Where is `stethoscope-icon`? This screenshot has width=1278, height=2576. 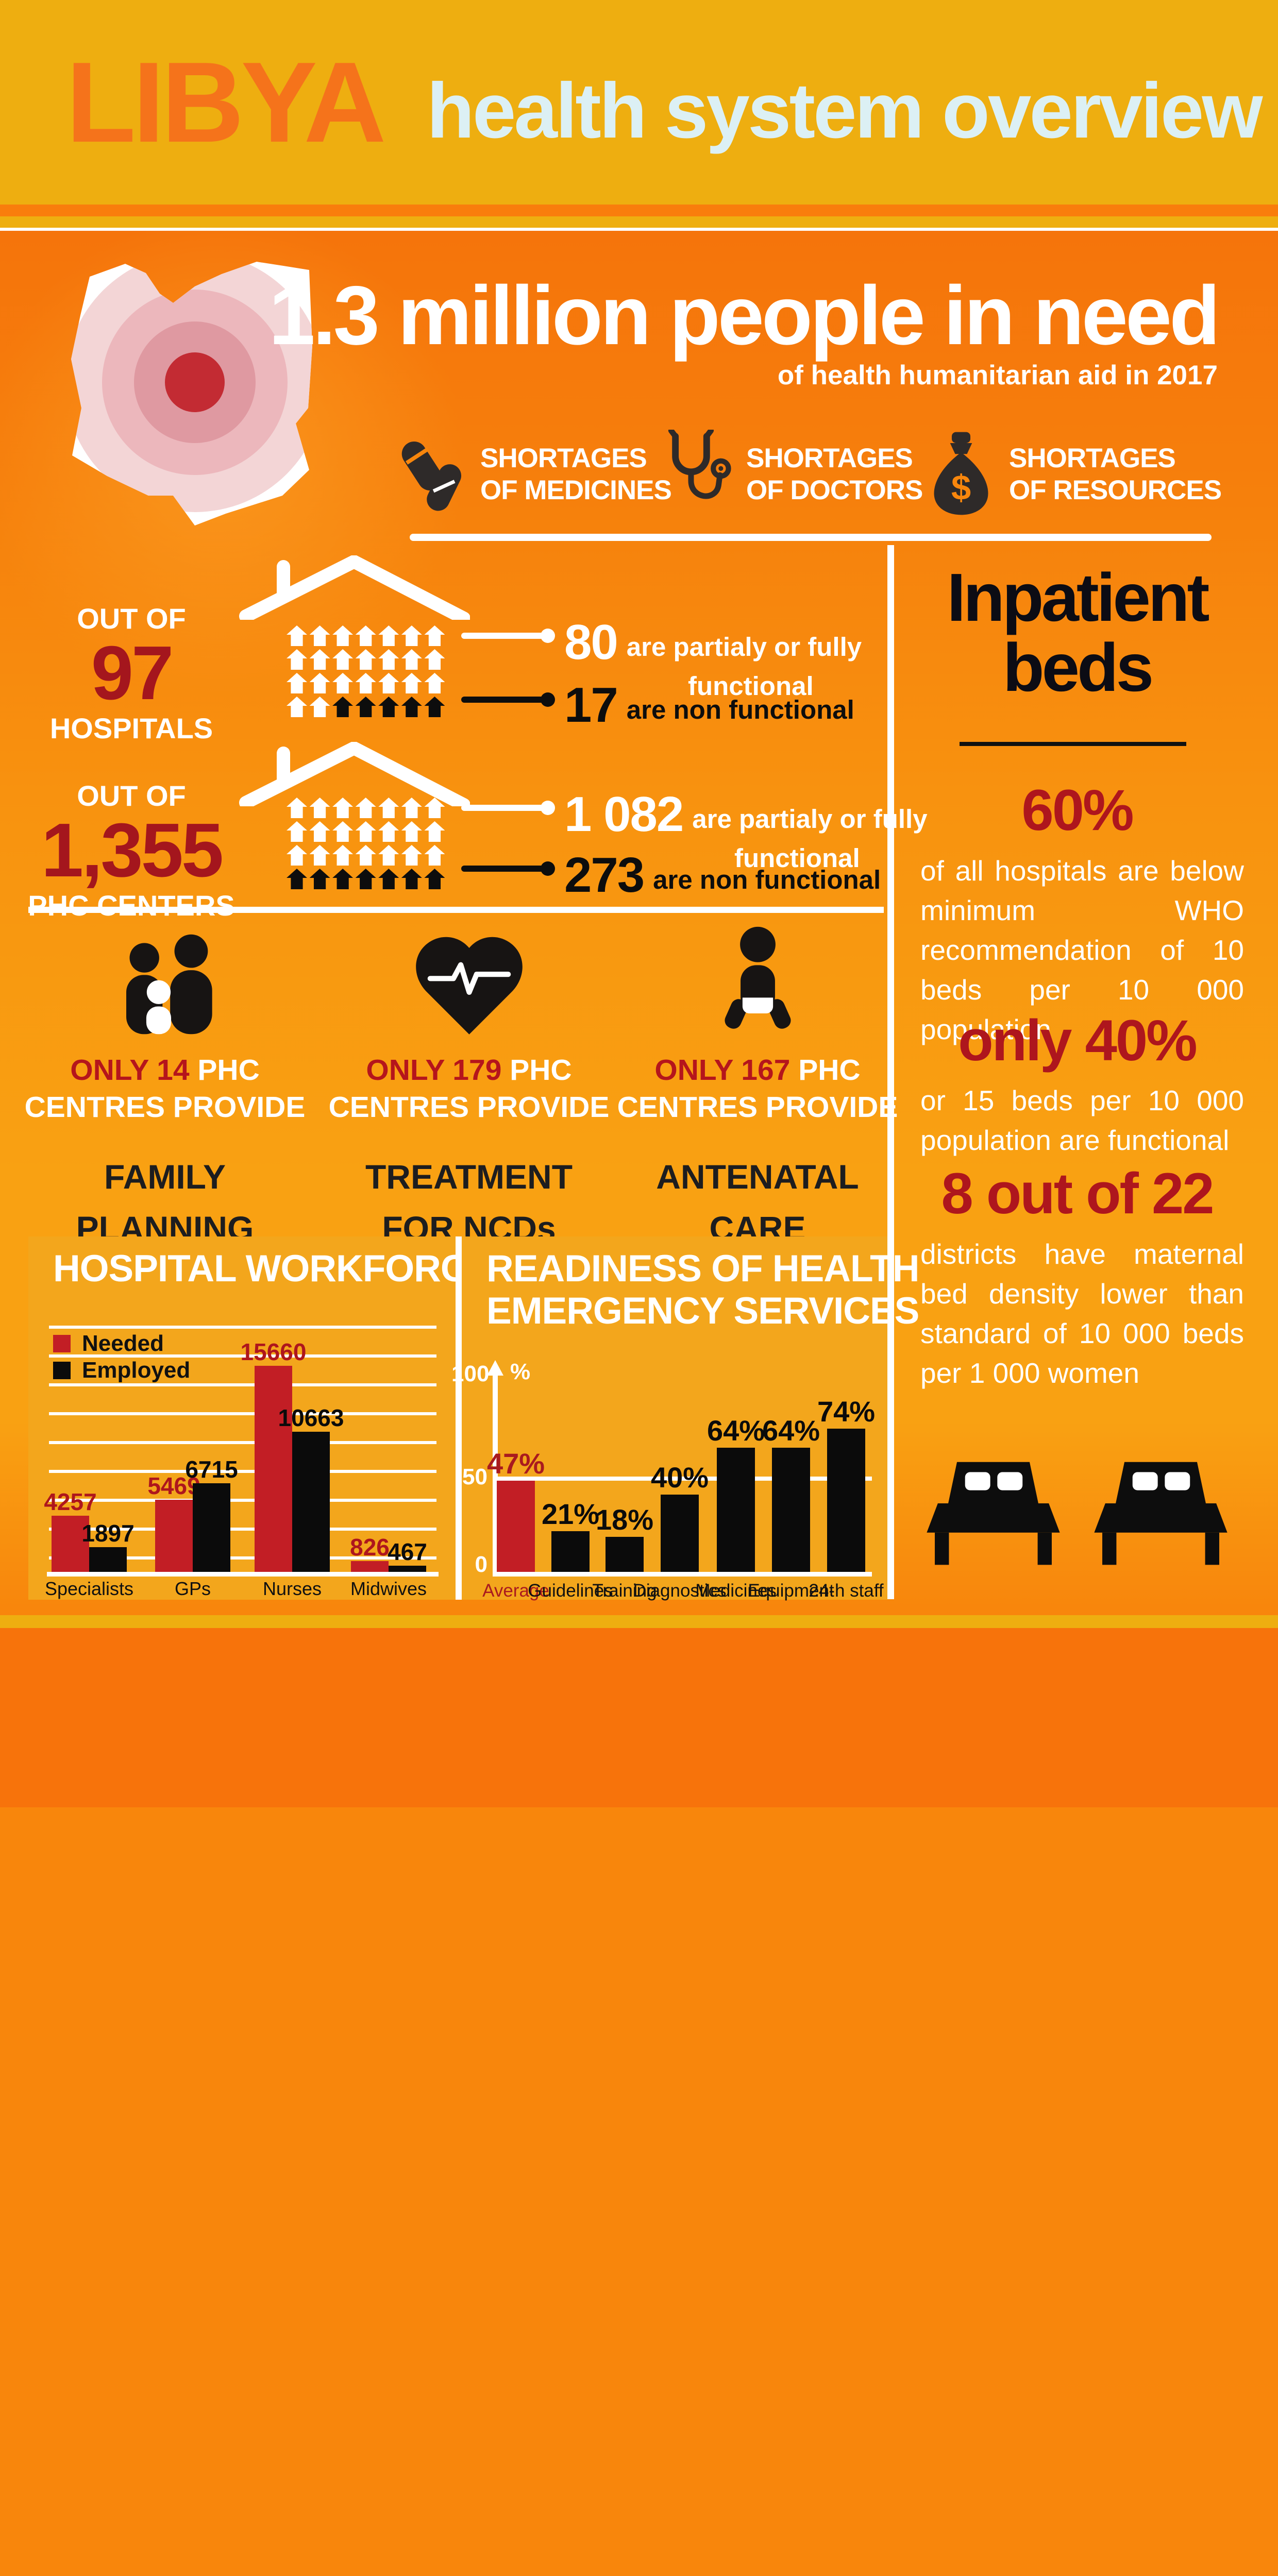 stethoscope-icon is located at coordinates (700, 463).